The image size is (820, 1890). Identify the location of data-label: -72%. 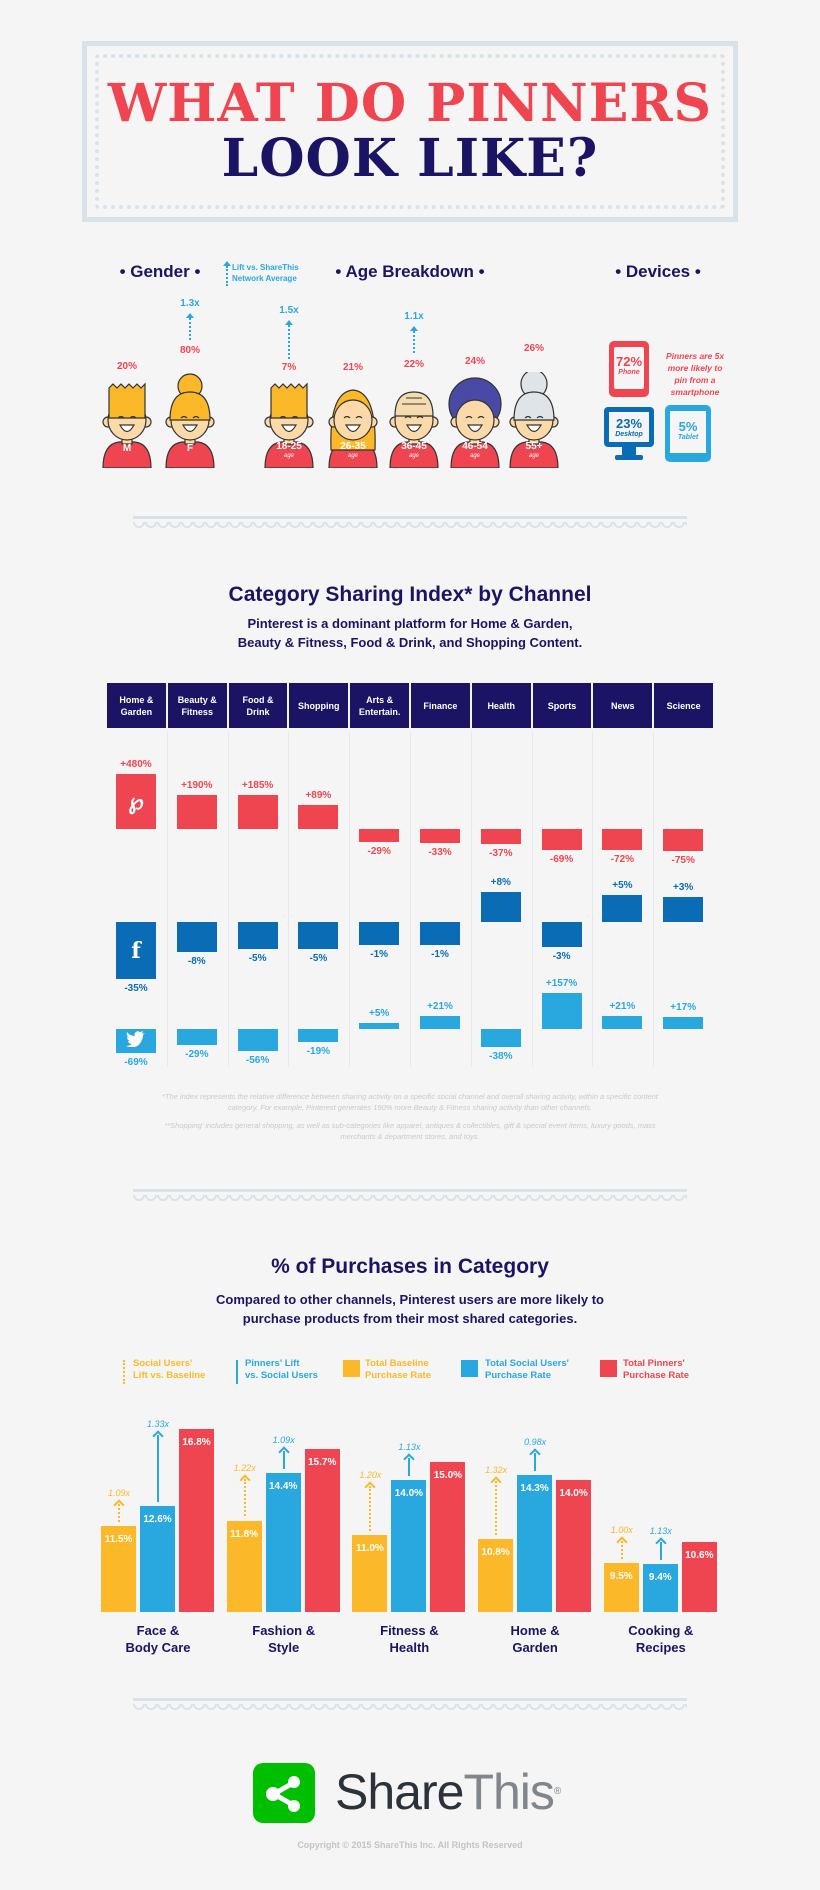
(622, 860).